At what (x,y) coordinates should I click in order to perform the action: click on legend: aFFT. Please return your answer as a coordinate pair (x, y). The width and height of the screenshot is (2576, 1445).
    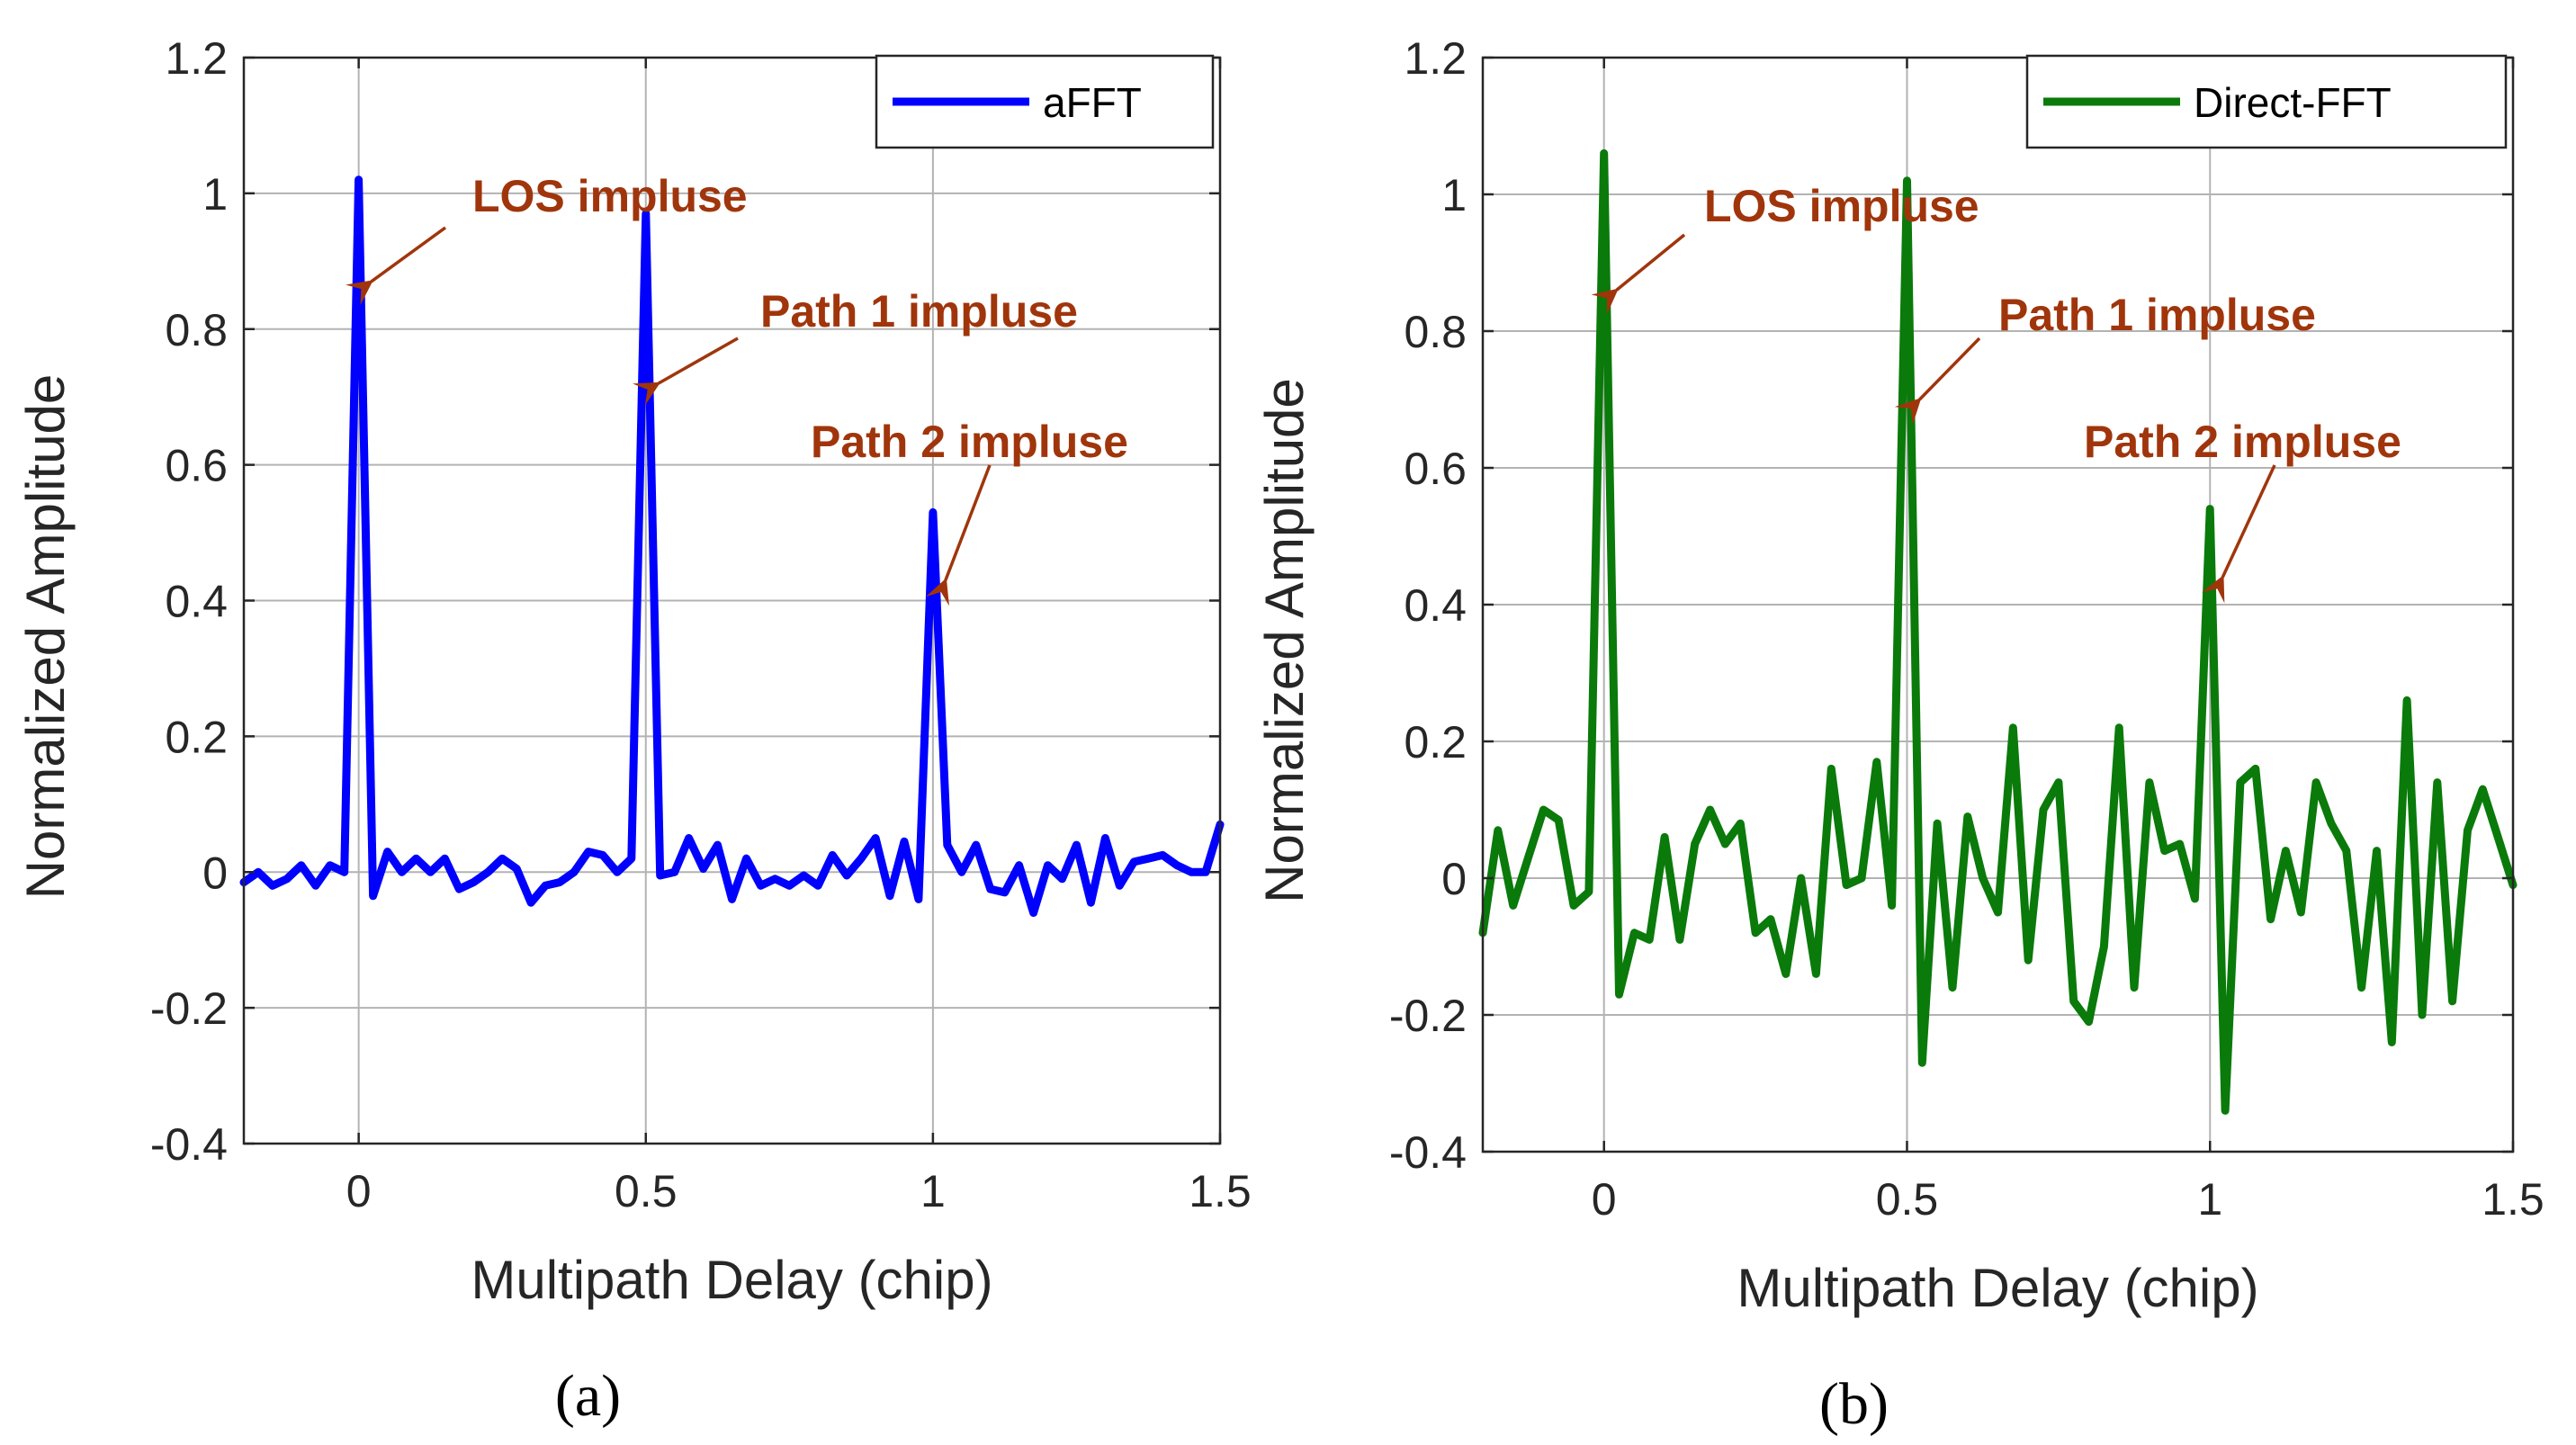
    Looking at the image, I should click on (1045, 101).